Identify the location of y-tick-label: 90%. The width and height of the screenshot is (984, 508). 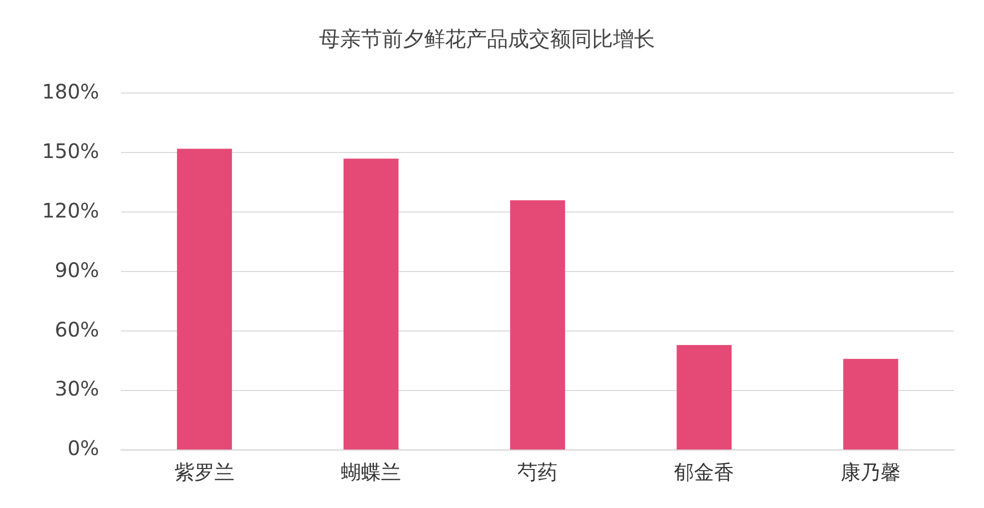
(77, 270).